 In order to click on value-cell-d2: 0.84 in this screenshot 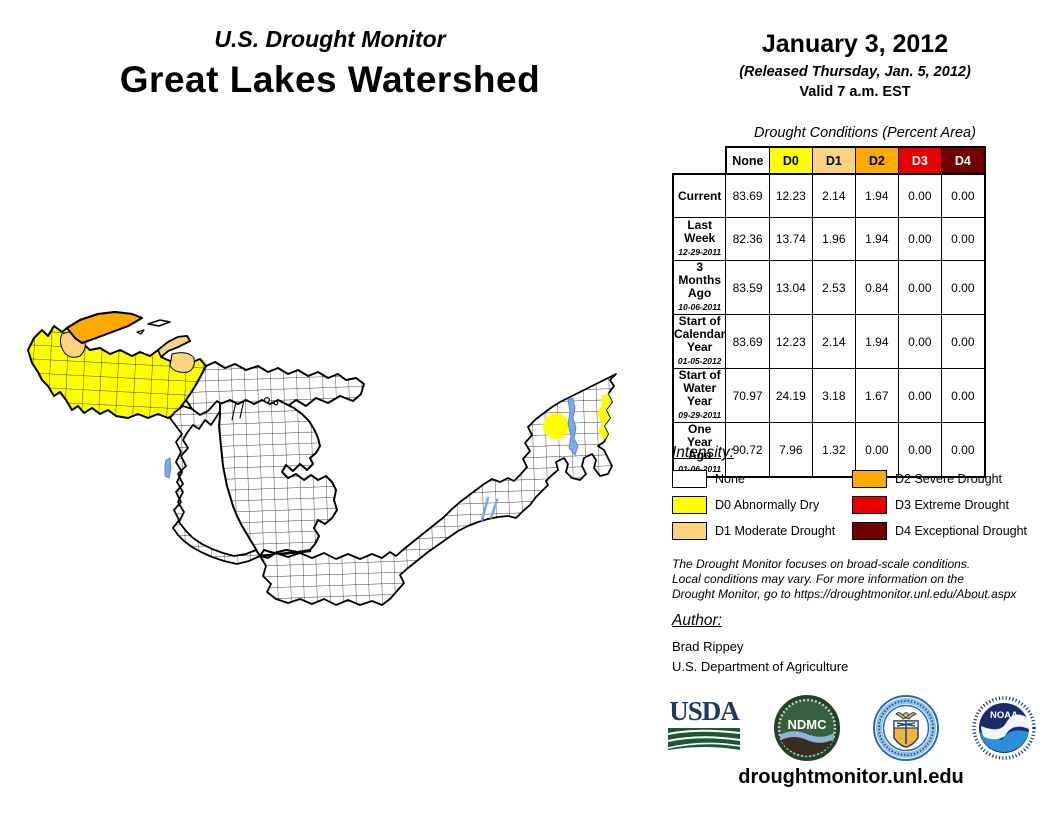, I will do `click(876, 287)`.